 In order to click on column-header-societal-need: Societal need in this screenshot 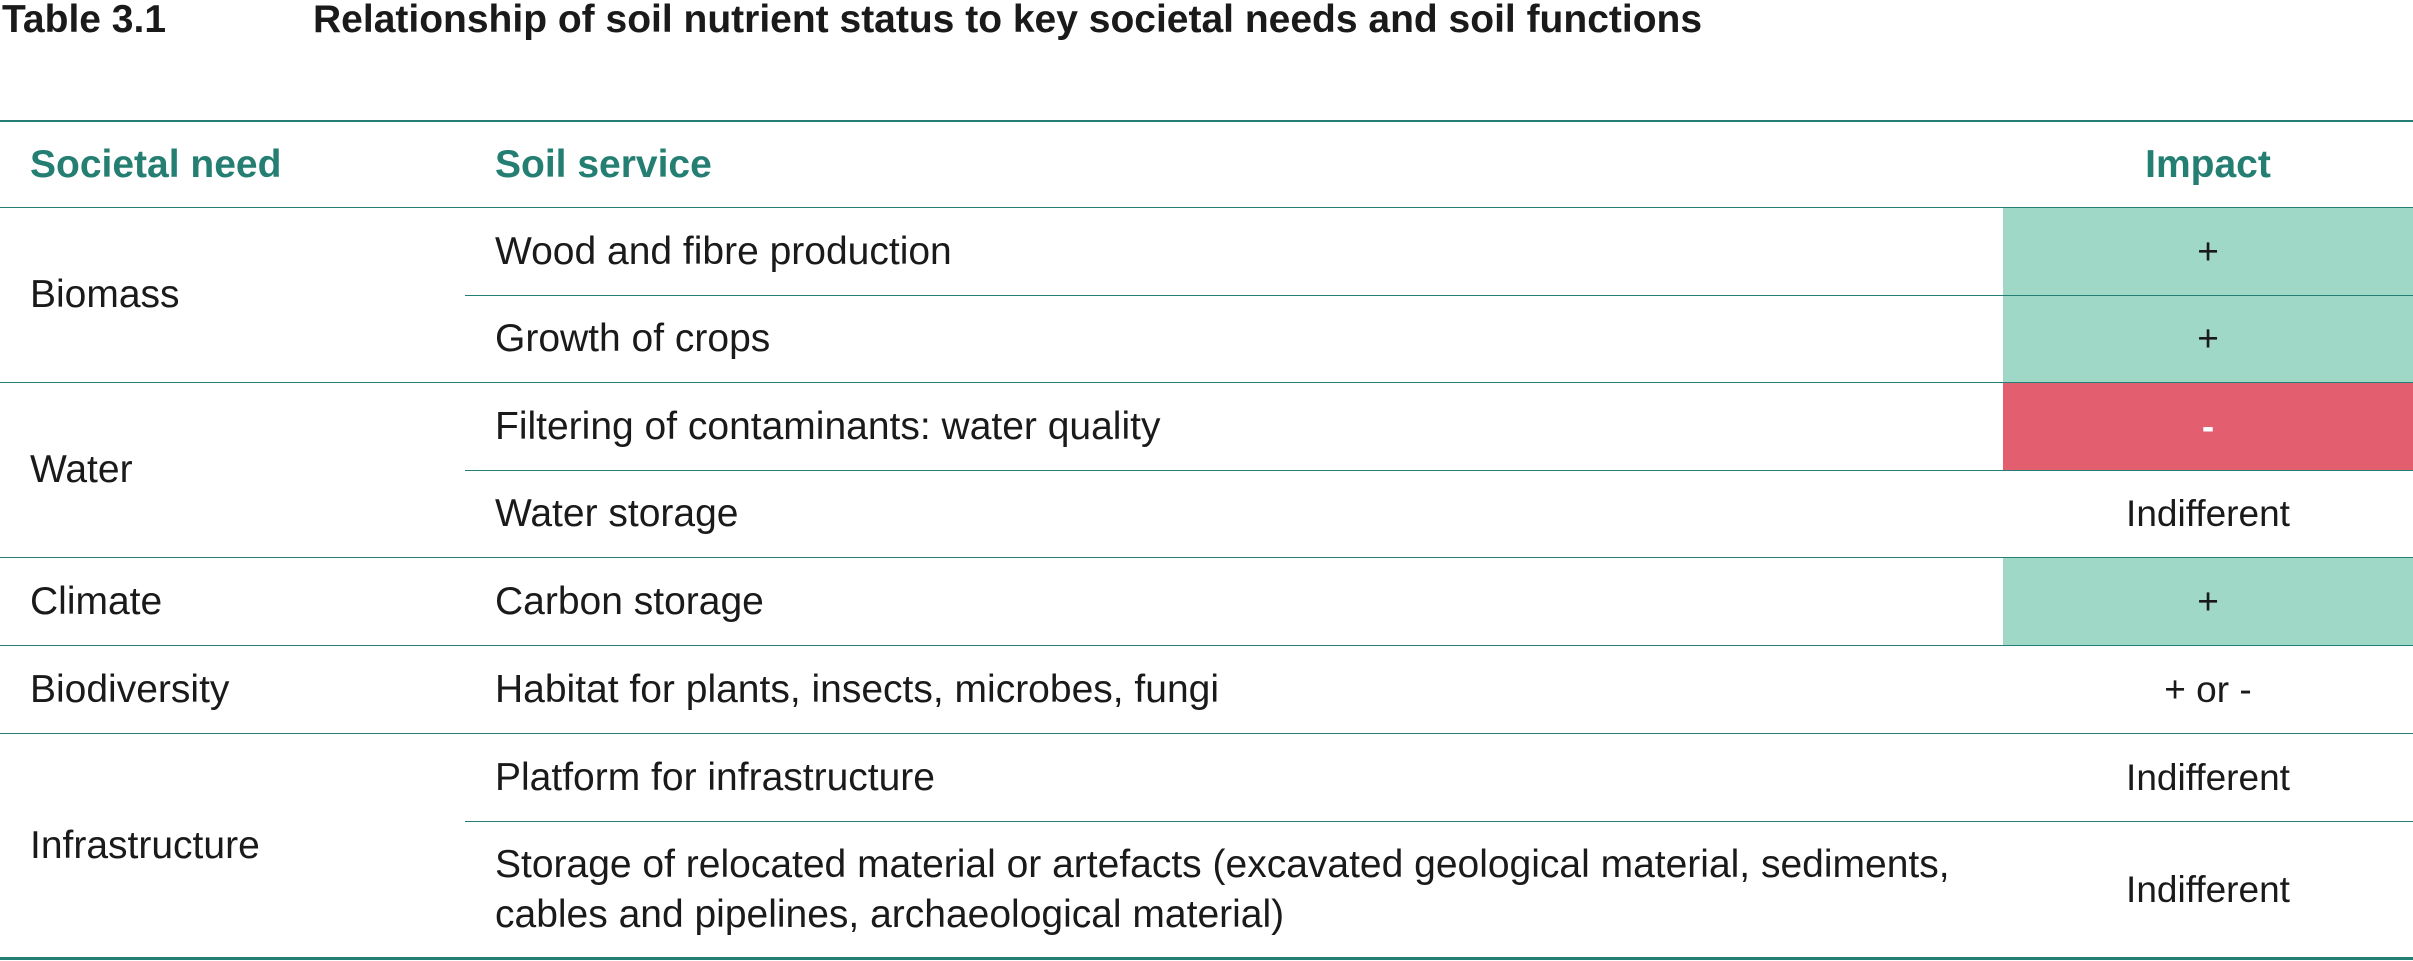, I will do `click(156, 164)`.